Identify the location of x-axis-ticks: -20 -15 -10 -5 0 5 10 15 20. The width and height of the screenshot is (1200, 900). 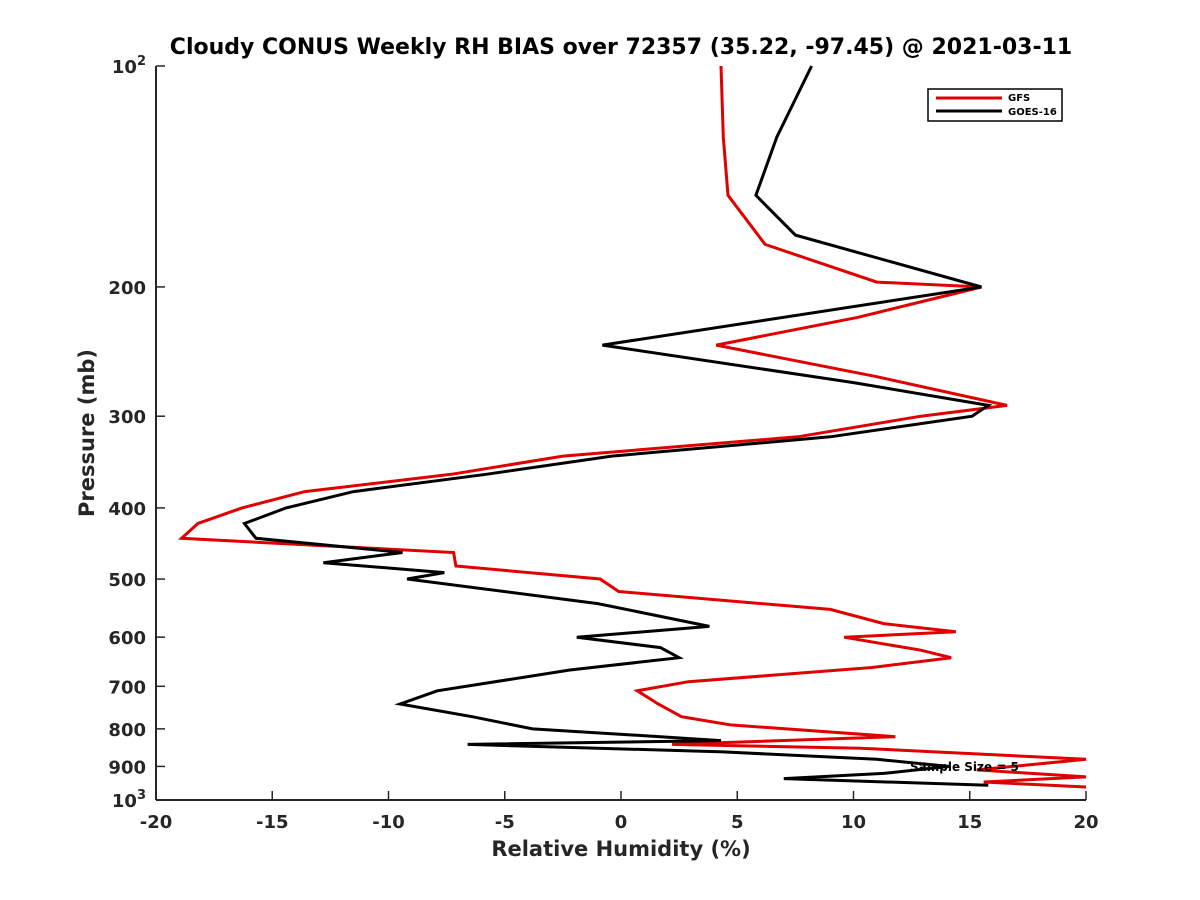
(619, 812).